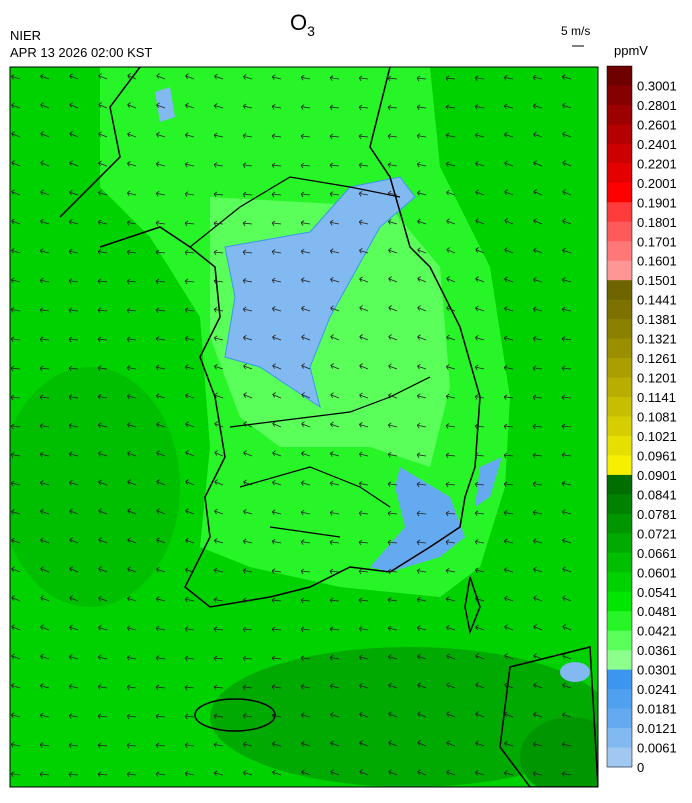 The image size is (692, 803). What do you see at coordinates (657, 533) in the screenshot?
I see `colorbar-label: 0.0721` at bounding box center [657, 533].